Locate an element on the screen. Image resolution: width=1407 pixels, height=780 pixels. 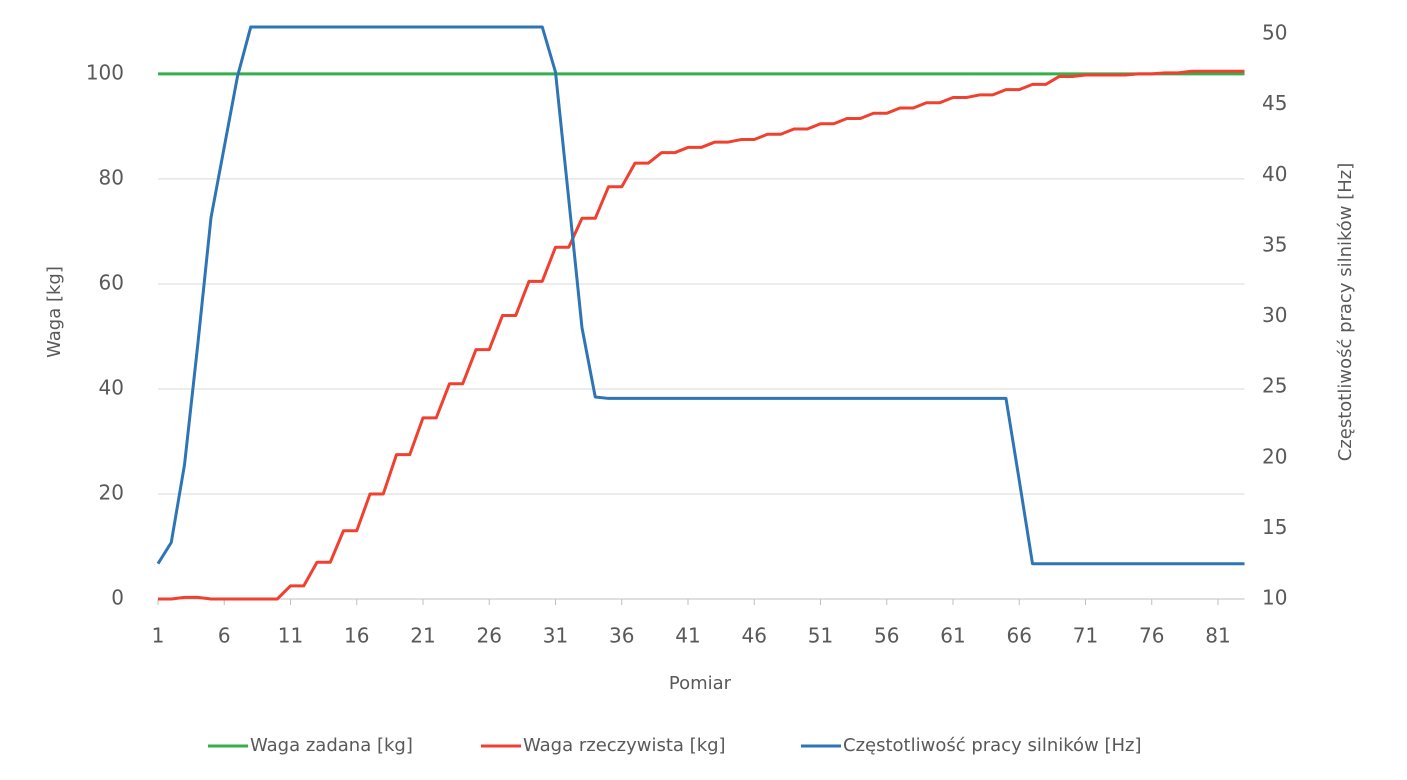
x-tick-label: 46 is located at coordinates (754, 636).